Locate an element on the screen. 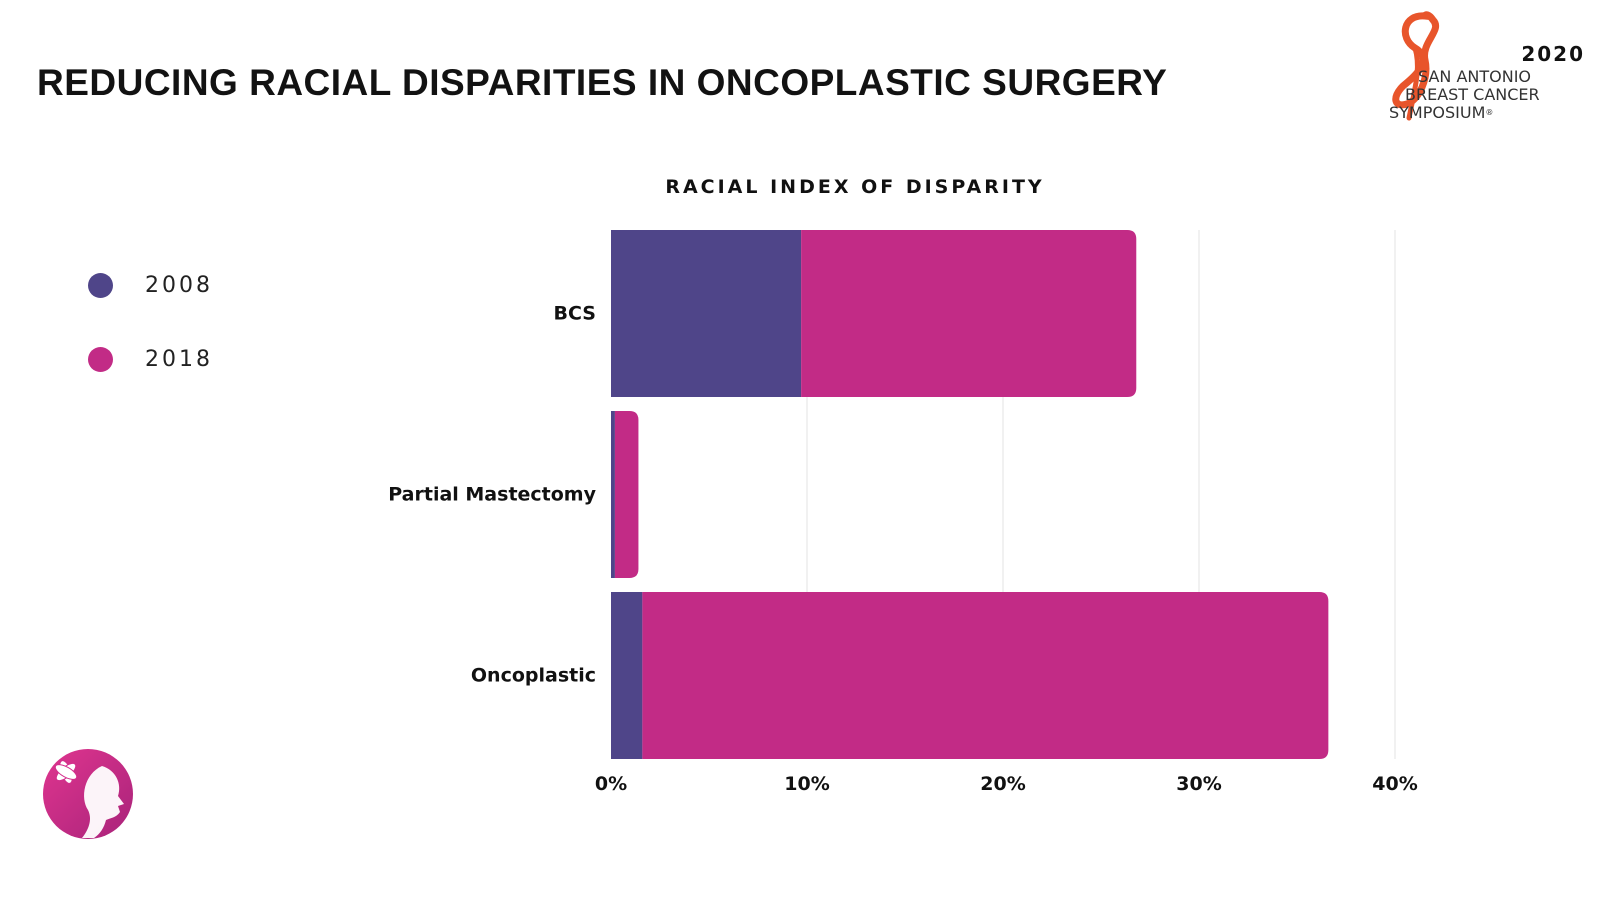 The image size is (1600, 900). woman-profile-flower-icon is located at coordinates (88, 794).